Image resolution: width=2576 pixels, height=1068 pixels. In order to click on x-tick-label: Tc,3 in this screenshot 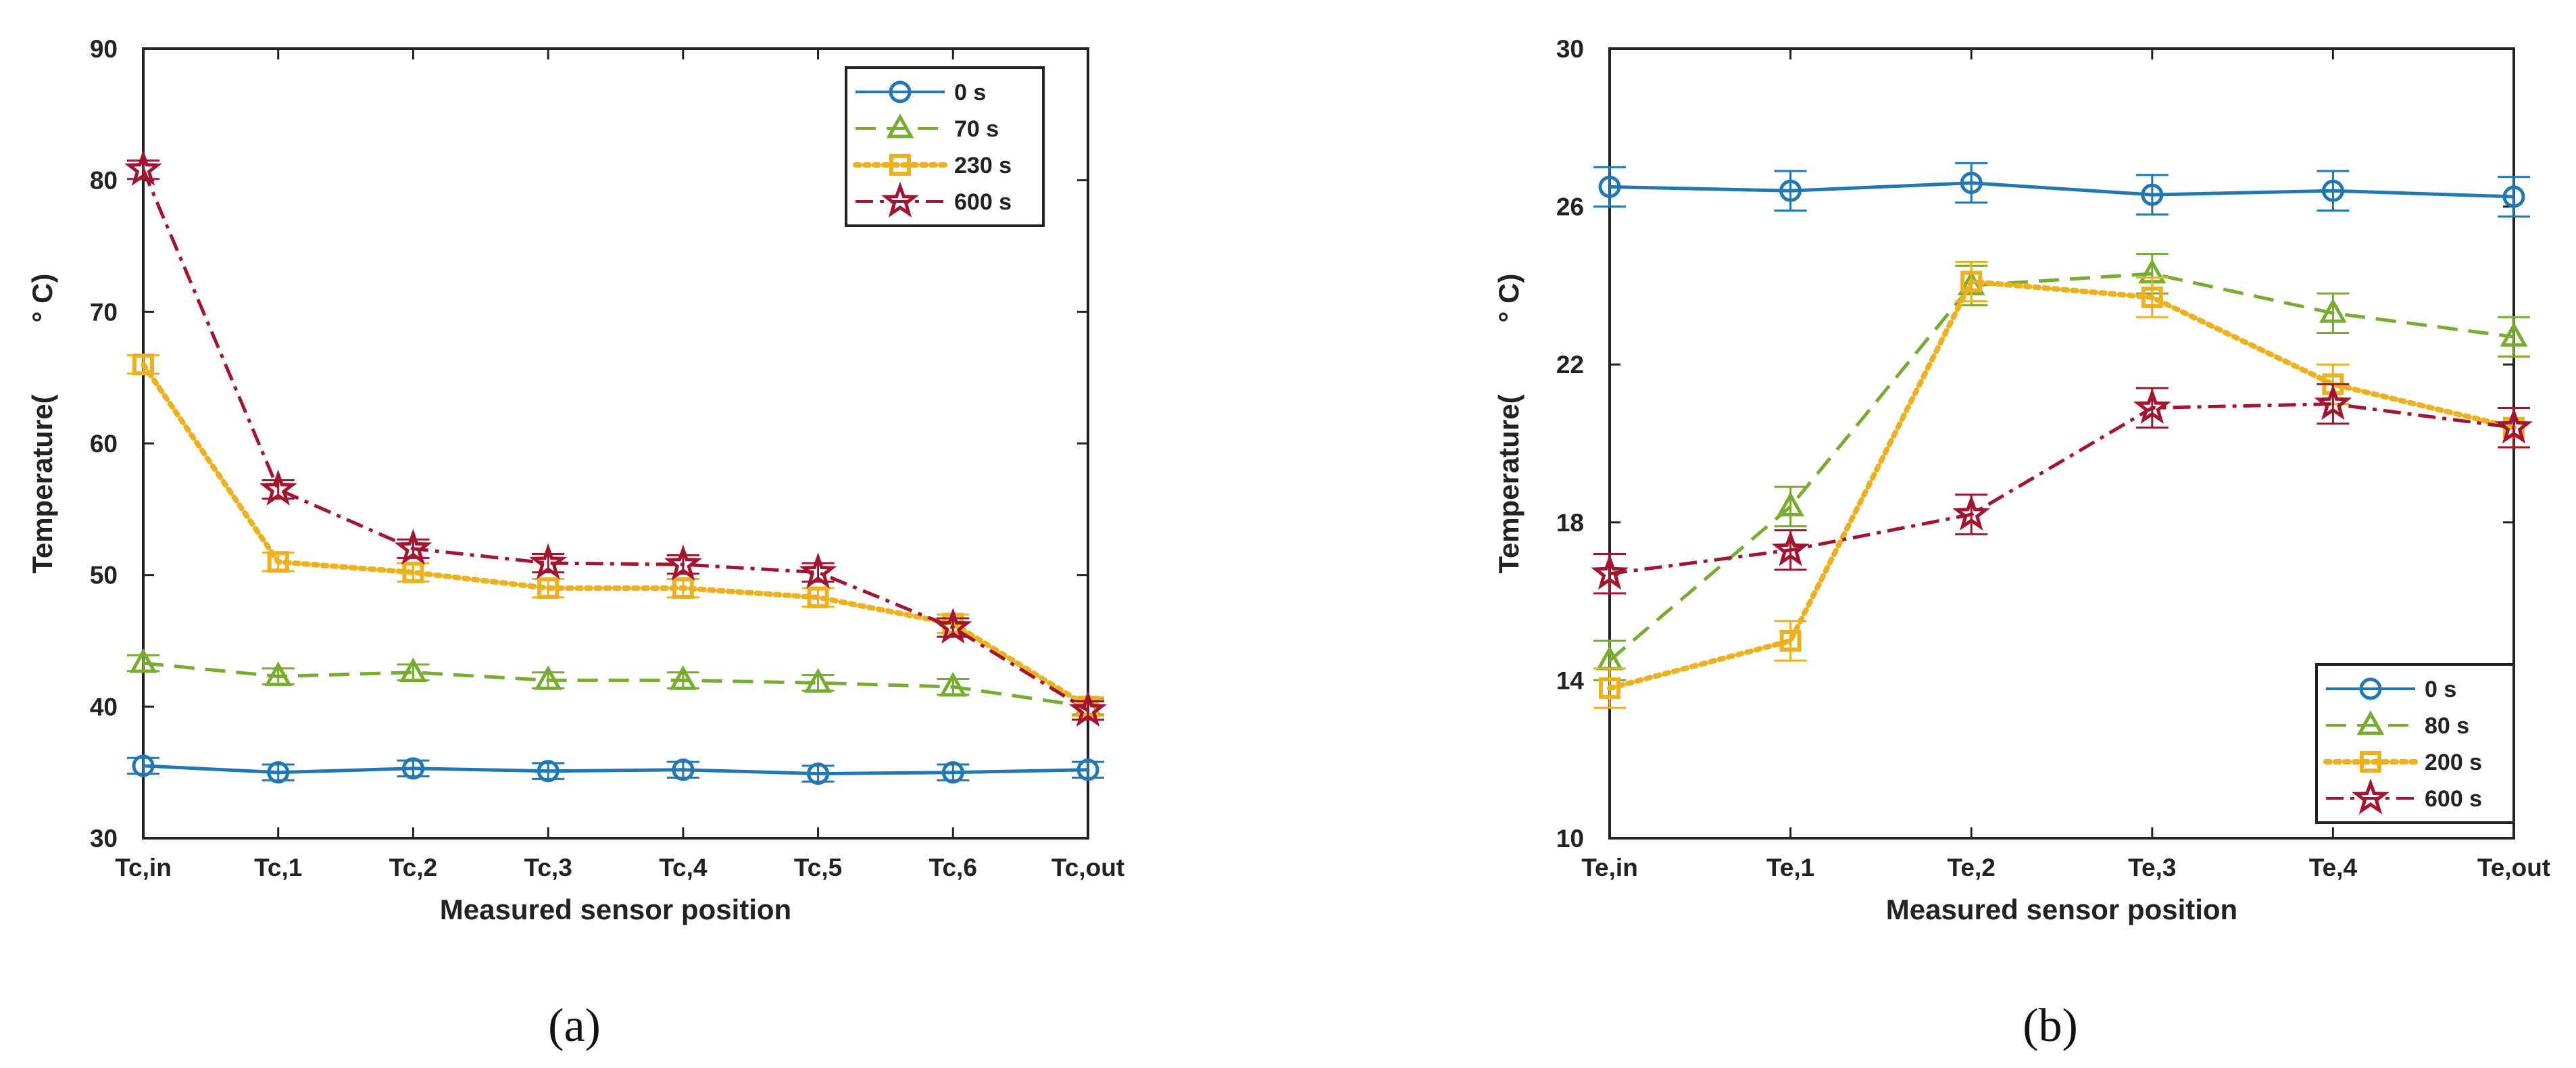, I will do `click(548, 868)`.